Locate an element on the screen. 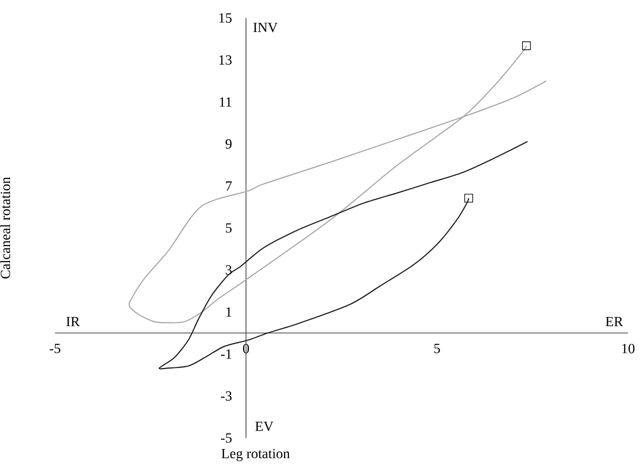 This screenshot has height=471, width=642. annotation: ER is located at coordinates (615, 321).